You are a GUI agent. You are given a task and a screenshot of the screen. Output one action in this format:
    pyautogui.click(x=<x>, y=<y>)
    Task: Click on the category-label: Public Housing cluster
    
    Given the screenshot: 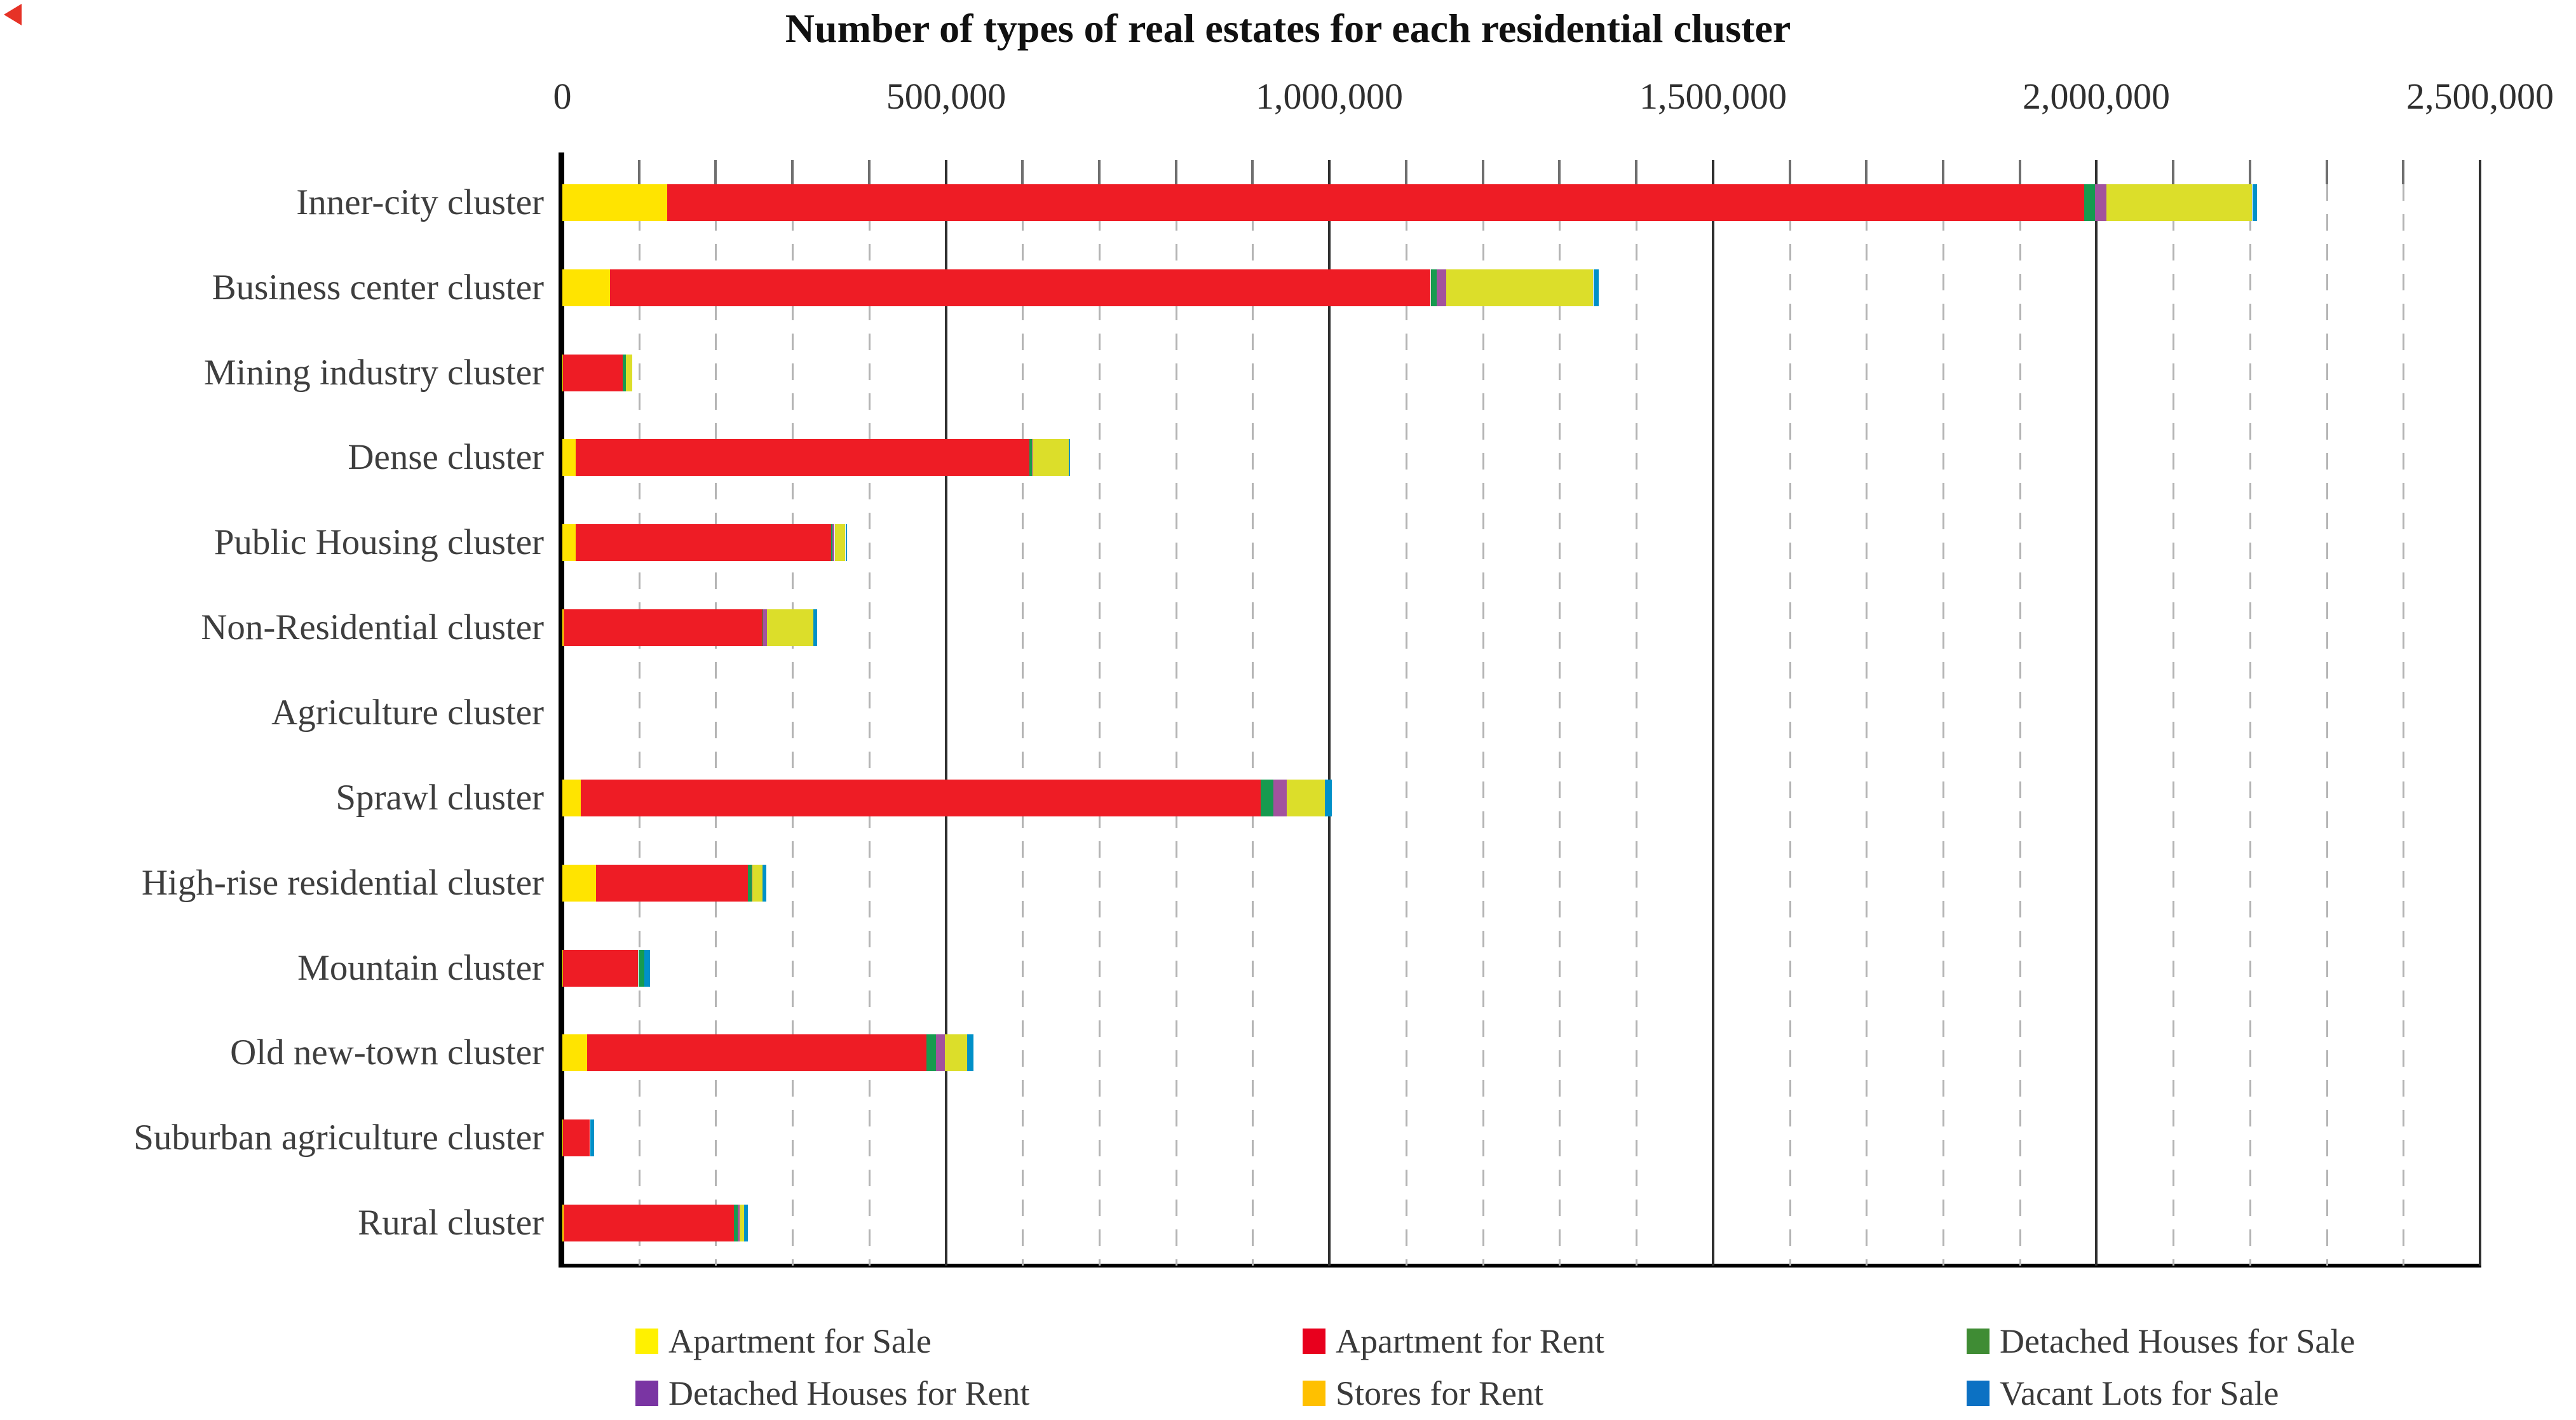 What is the action you would take?
    pyautogui.click(x=379, y=542)
    